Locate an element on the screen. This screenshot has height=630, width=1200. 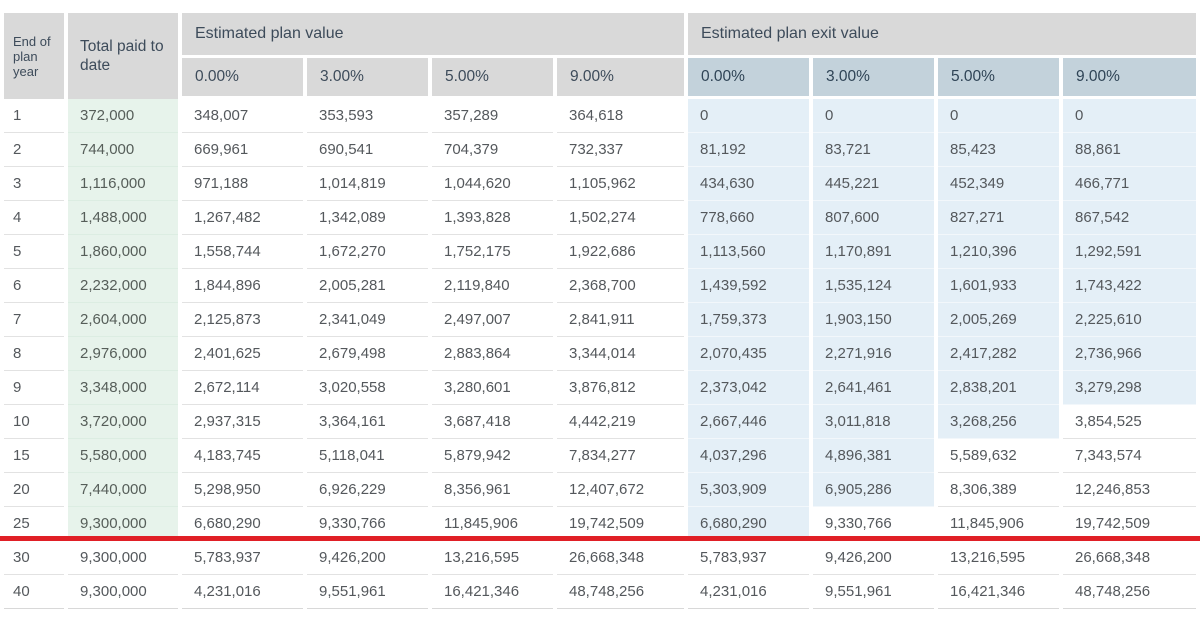
plan-value-cell-0: 2,672,114 is located at coordinates (242, 388).